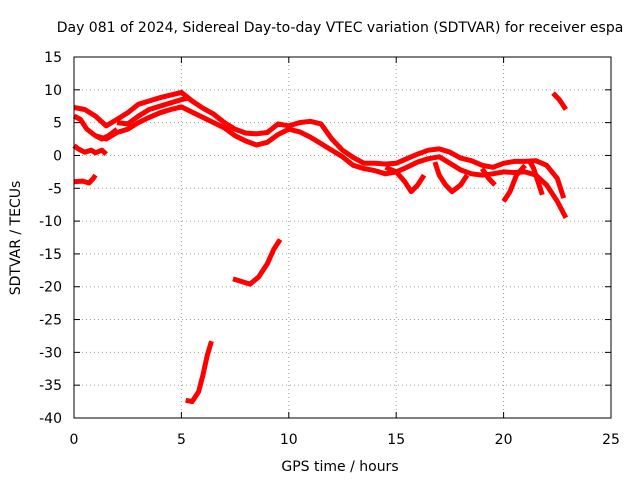  Describe the element at coordinates (611, 440) in the screenshot. I see `x-tick-label: 25` at that location.